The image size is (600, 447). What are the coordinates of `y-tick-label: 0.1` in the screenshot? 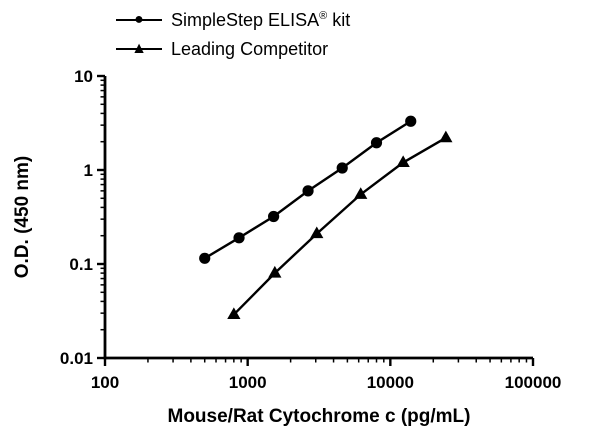 It's located at (81, 264).